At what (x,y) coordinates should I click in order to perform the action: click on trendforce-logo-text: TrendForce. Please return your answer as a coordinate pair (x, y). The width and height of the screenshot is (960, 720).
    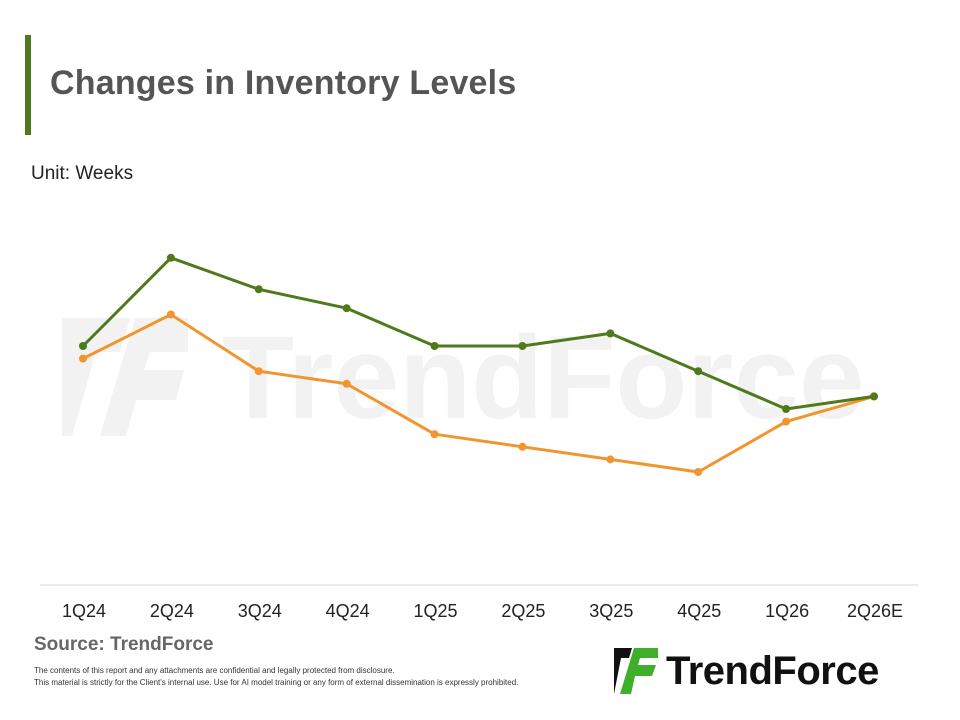
    Looking at the image, I should click on (772, 670).